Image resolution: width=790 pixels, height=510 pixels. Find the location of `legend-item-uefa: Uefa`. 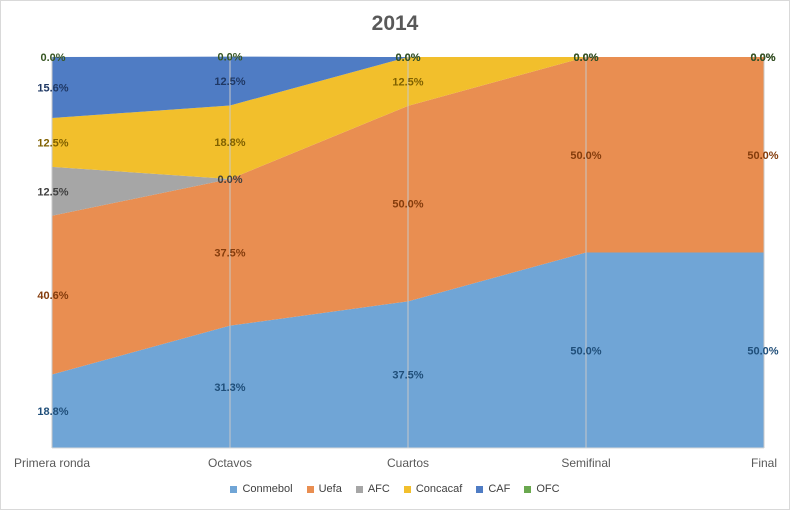

legend-item-uefa: Uefa is located at coordinates (324, 489).